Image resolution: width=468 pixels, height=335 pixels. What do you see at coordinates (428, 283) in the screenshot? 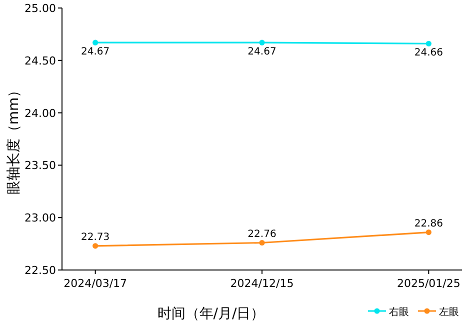
I see `x-tick-label: 2025/01/25` at bounding box center [428, 283].